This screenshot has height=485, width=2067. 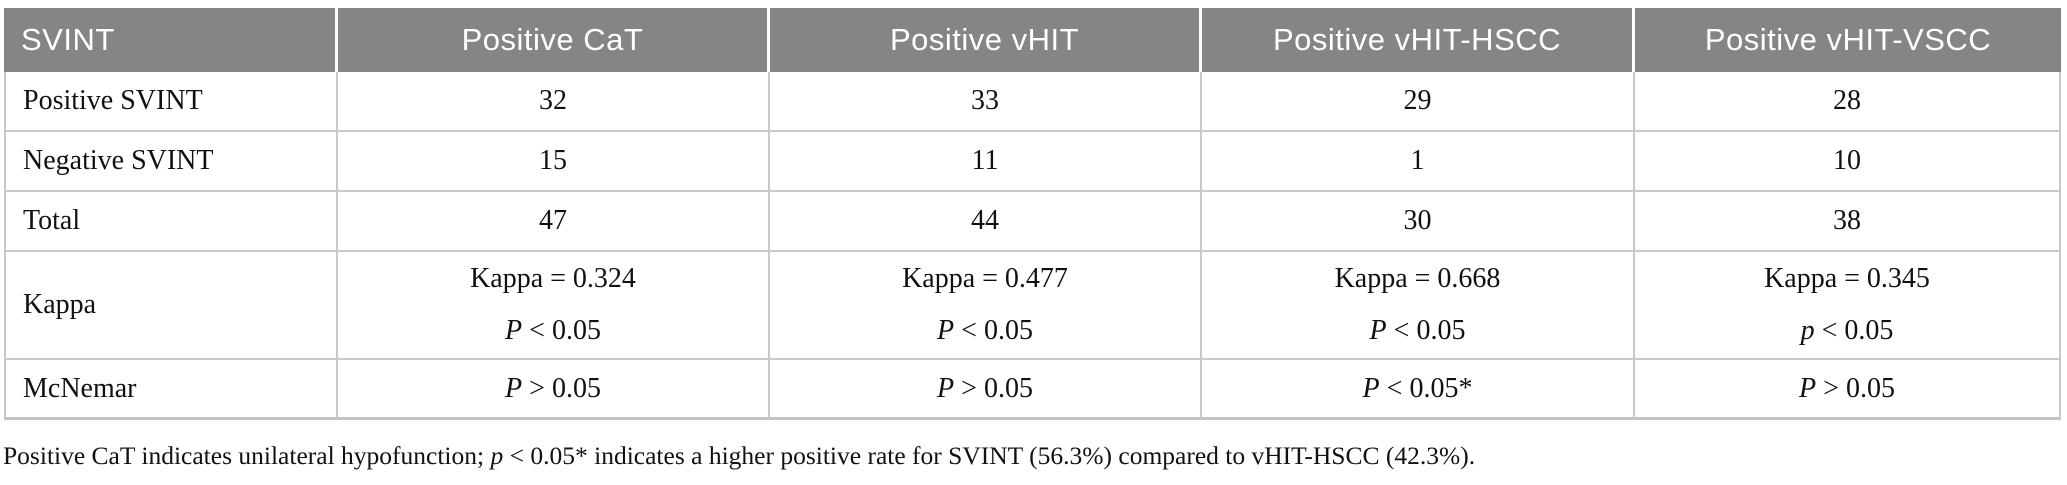 I want to click on row-label-mcnemar: McNemar, so click(x=171, y=390).